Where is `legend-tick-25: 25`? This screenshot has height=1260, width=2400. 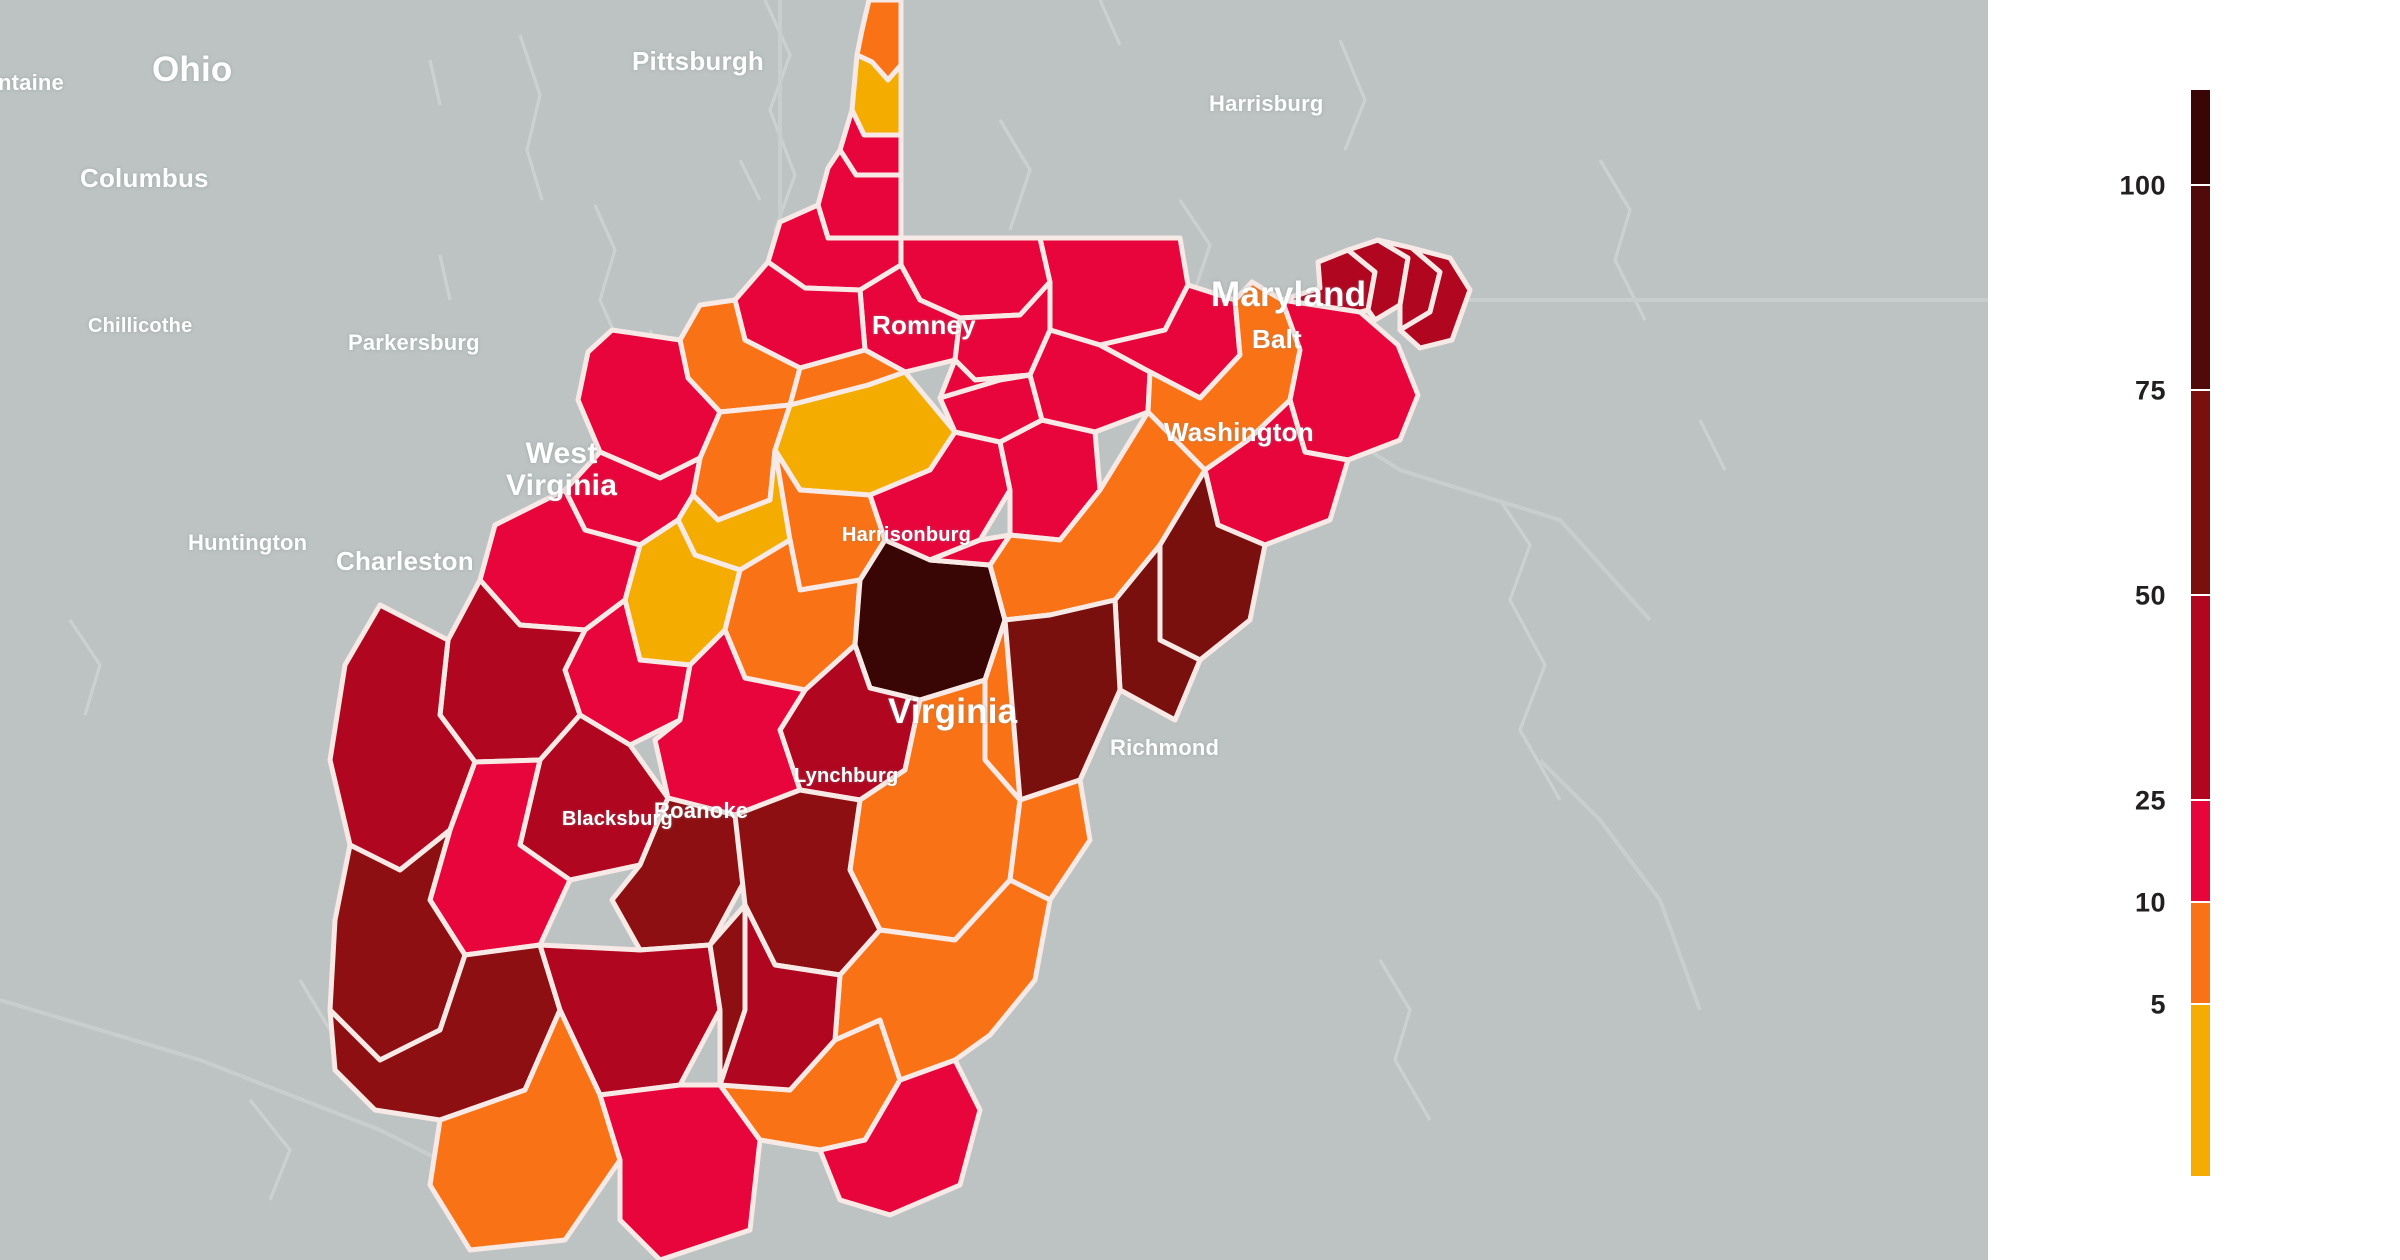 legend-tick-25: 25 is located at coordinates (2150, 800).